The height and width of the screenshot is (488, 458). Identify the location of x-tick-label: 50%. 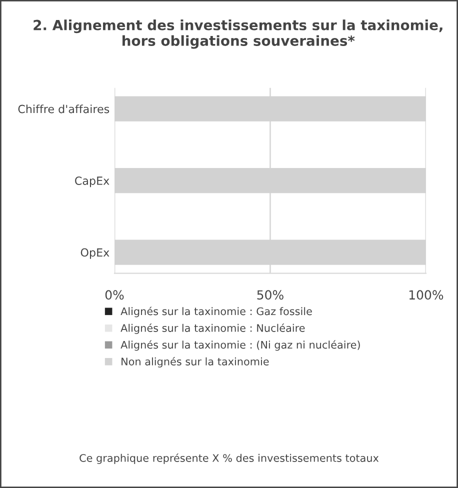
(270, 295).